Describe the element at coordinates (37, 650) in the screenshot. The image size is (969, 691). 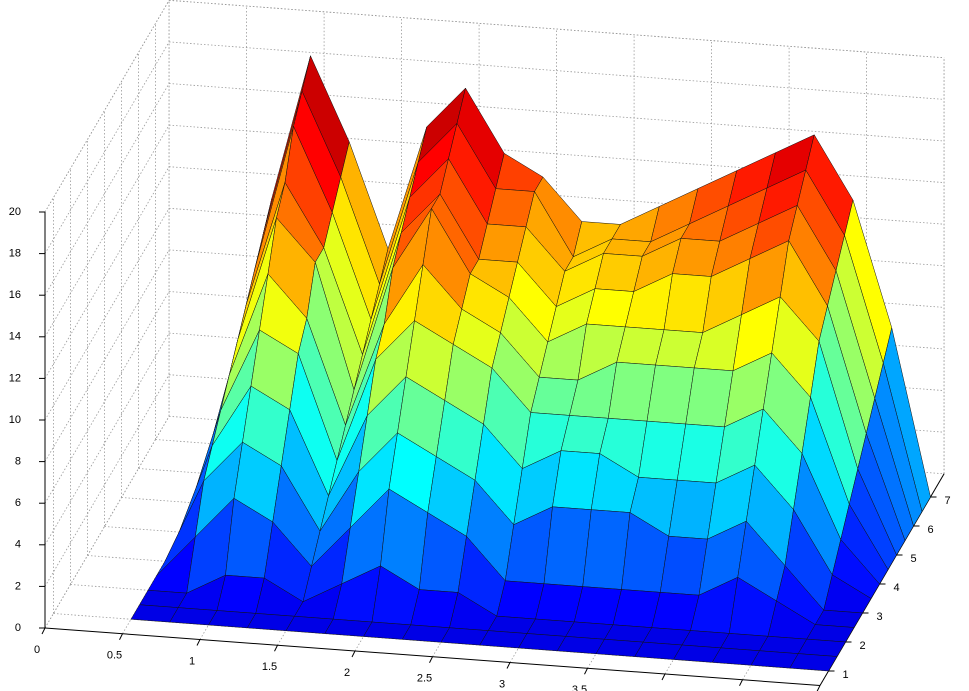
I see `x-tick-label: 0` at that location.